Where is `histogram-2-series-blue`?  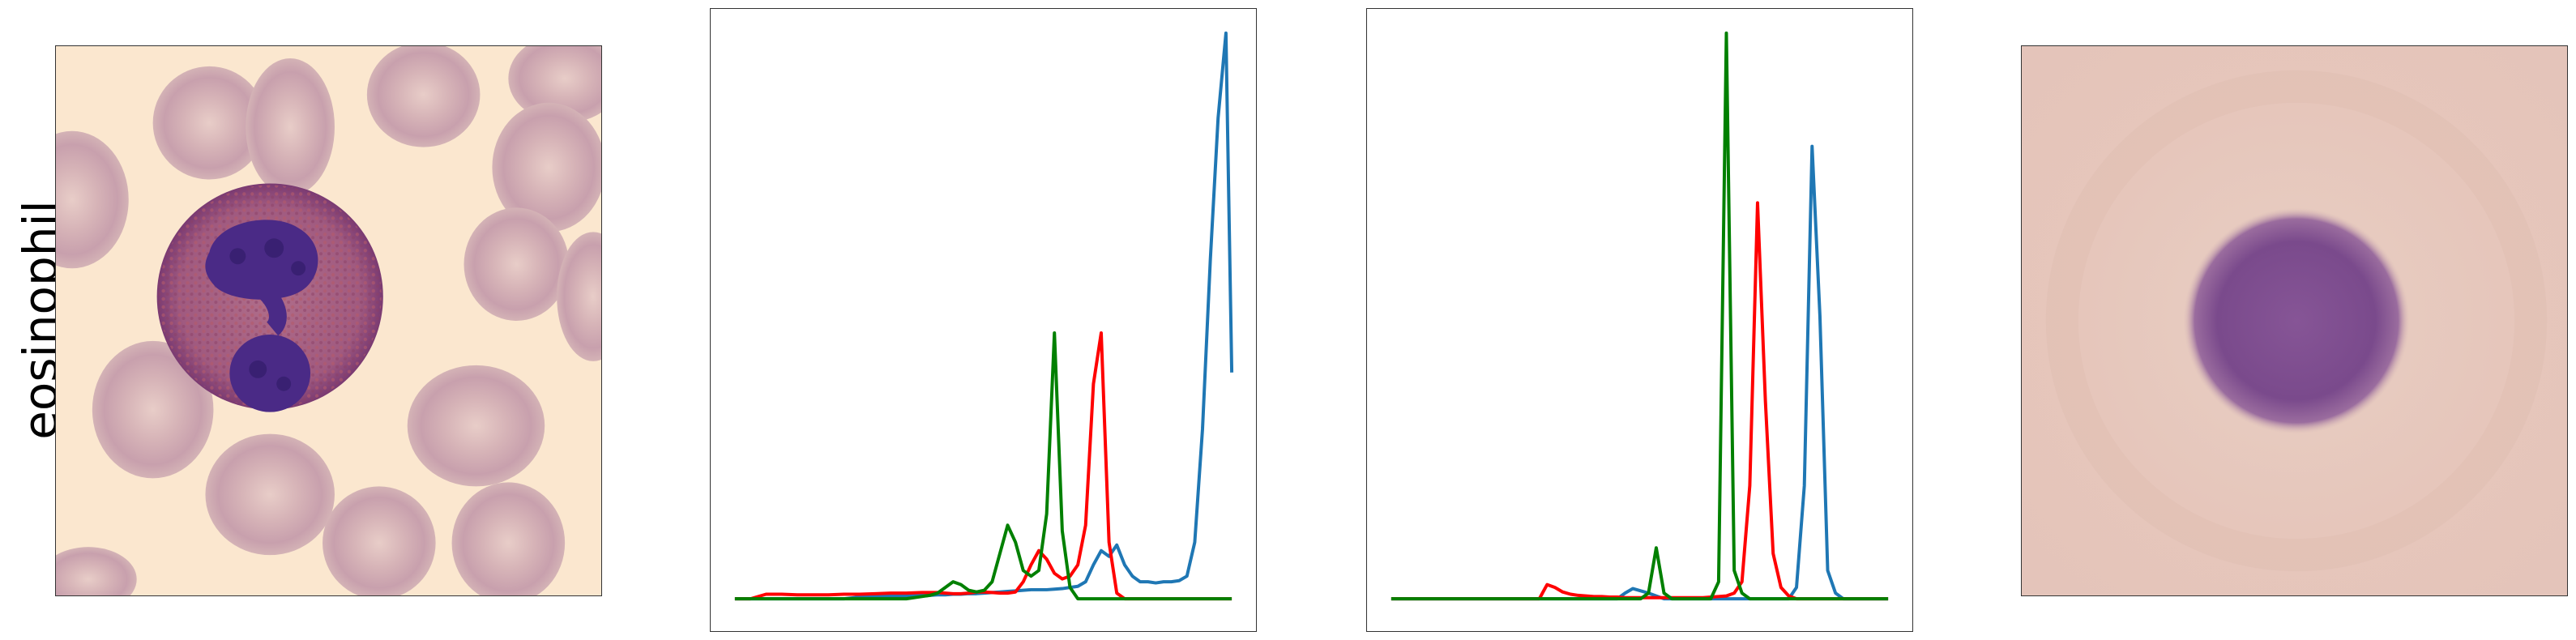 histogram-2-series-blue is located at coordinates (1640, 372).